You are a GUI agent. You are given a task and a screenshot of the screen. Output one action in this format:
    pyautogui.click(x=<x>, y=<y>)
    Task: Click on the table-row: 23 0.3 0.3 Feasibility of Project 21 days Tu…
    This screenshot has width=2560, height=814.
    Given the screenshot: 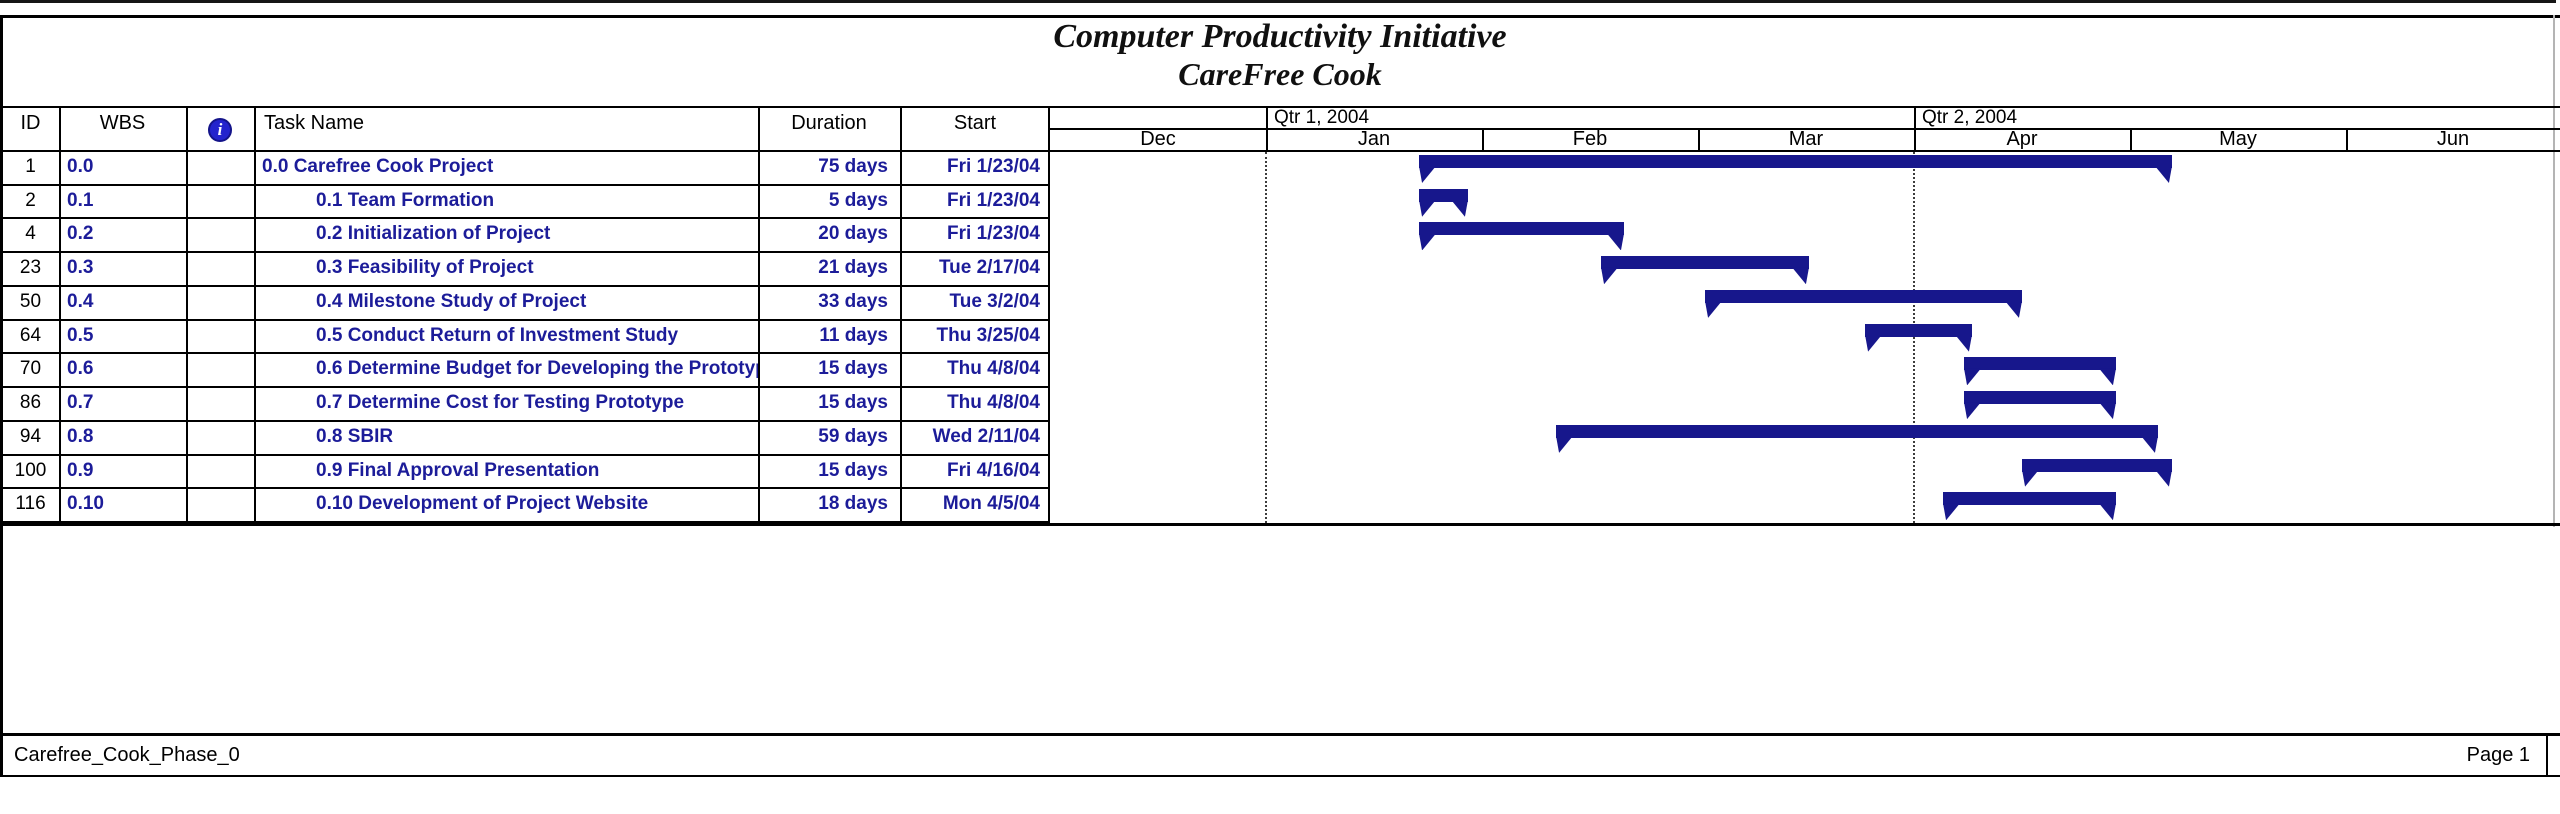 What is the action you would take?
    pyautogui.click(x=525, y=270)
    